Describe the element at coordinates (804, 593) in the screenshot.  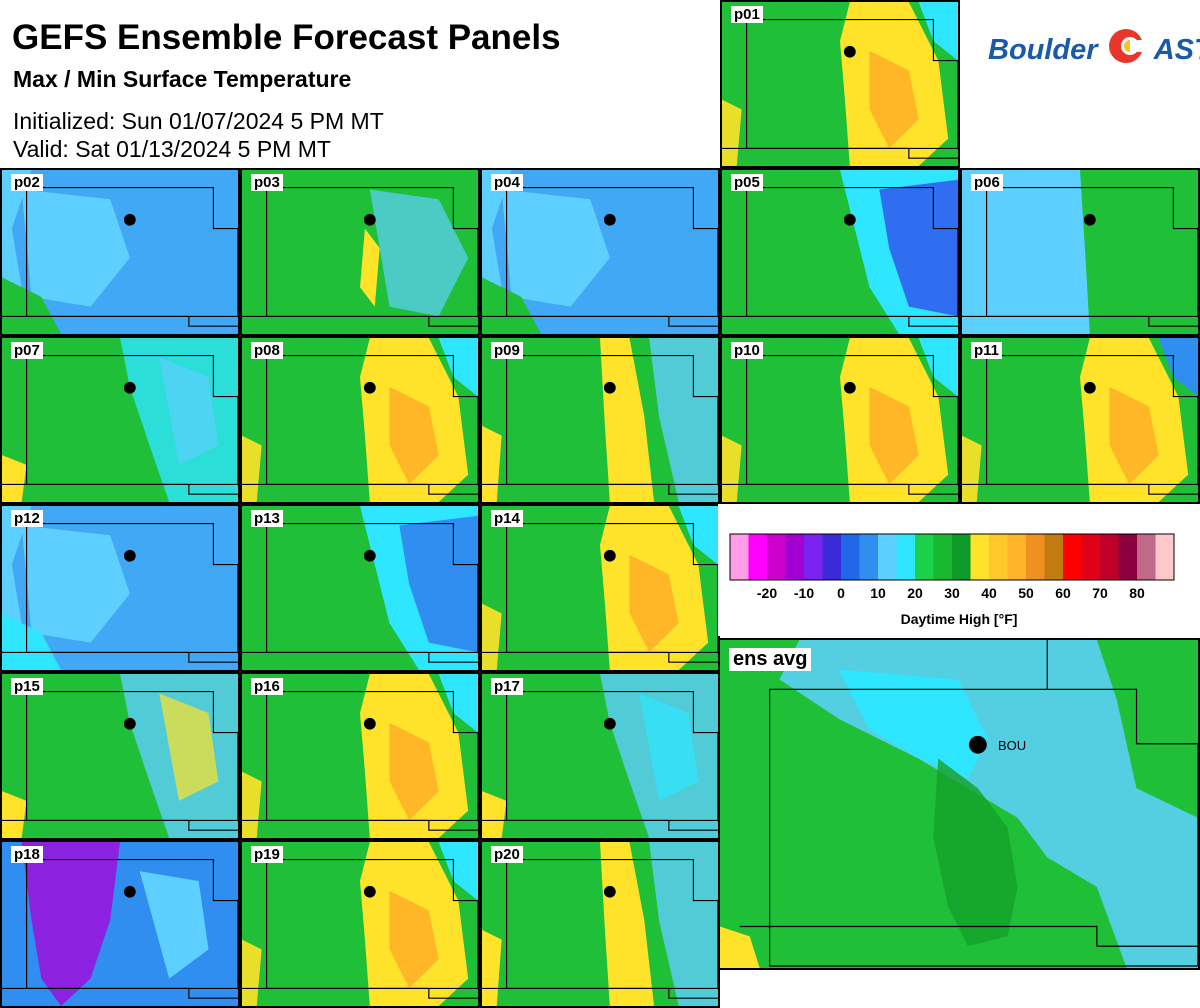
I see `legend-tick-label: -10` at that location.